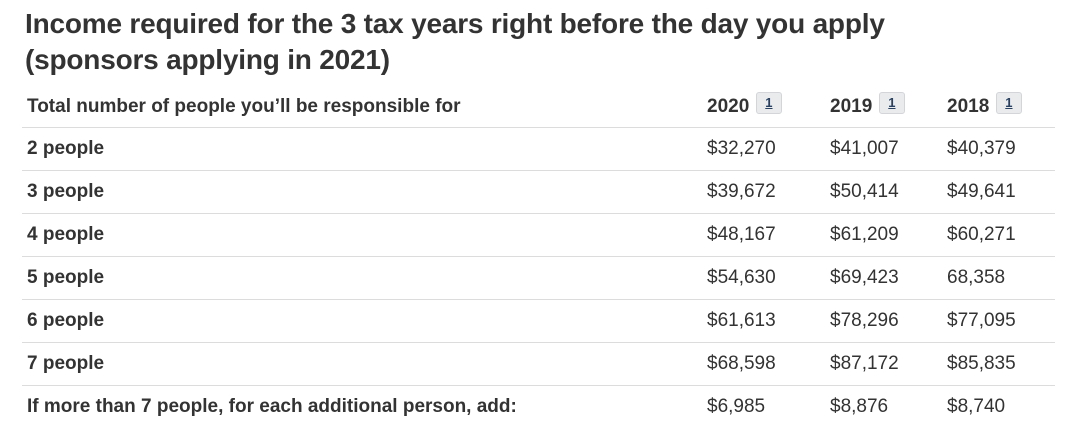 The height and width of the screenshot is (431, 1080). What do you see at coordinates (998, 192) in the screenshot?
I see `income-cell-2018: $49,641` at bounding box center [998, 192].